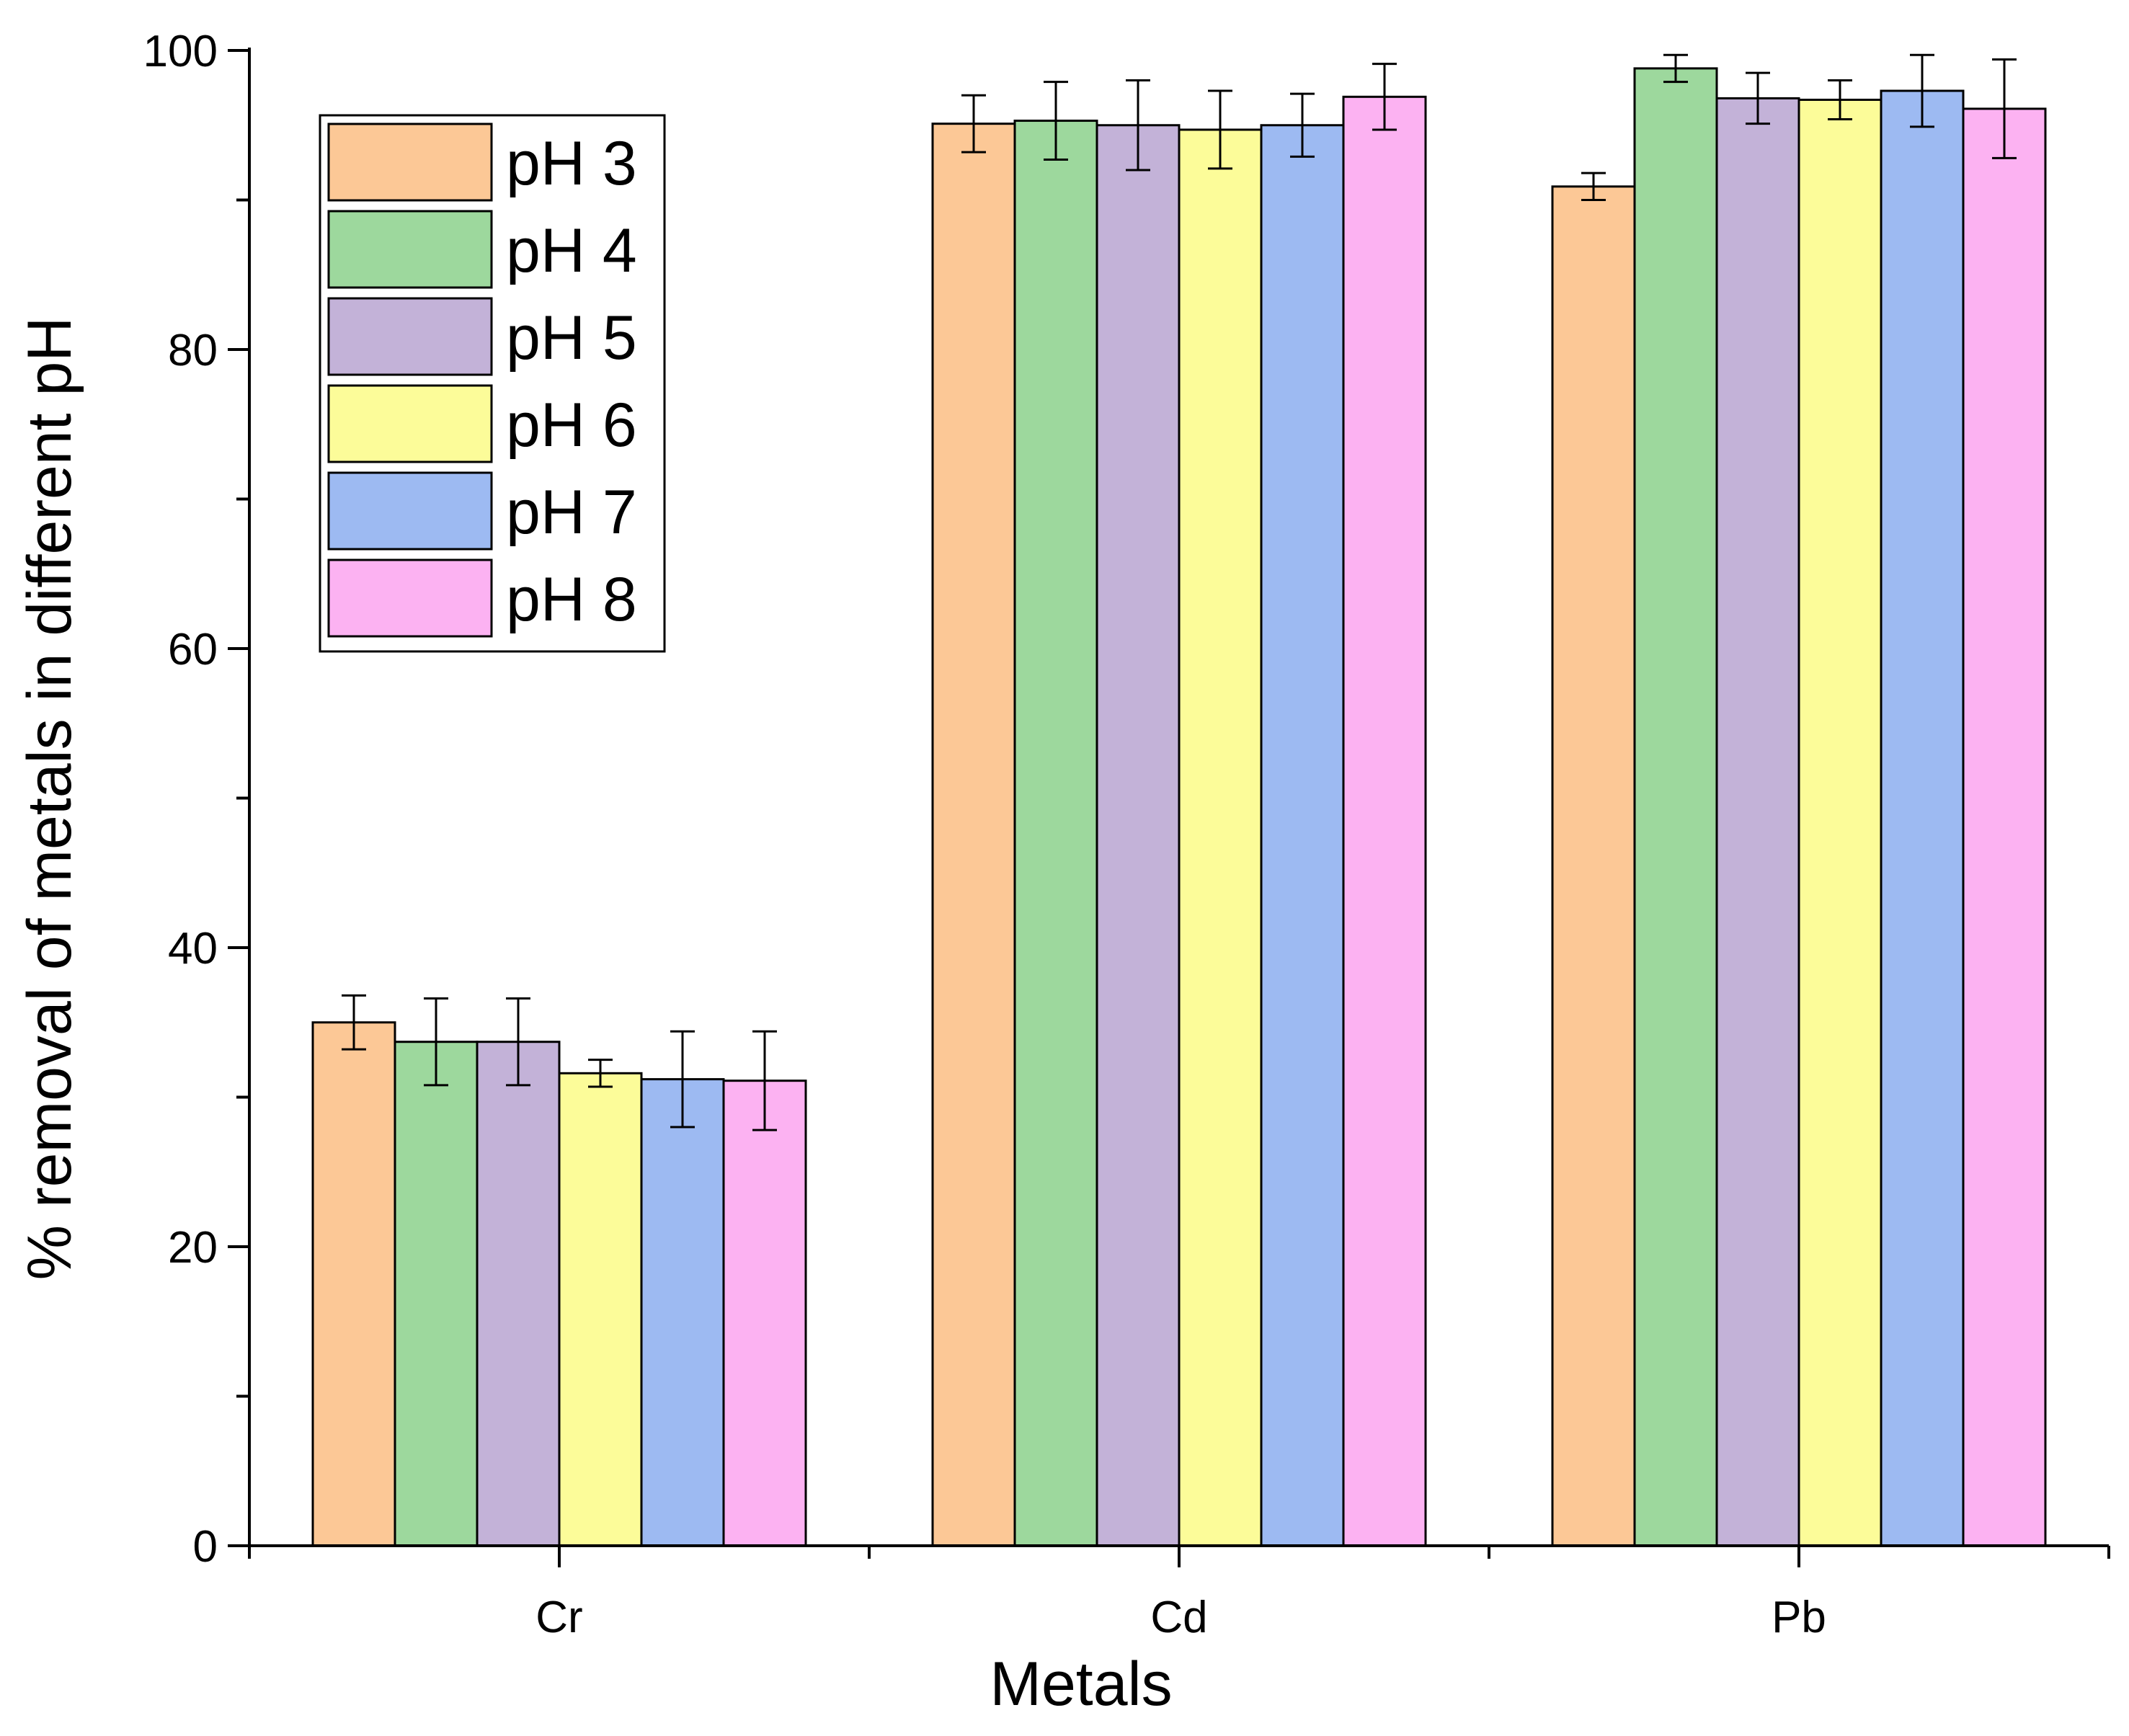 This screenshot has height=1736, width=2129. Describe the element at coordinates (1923, 818) in the screenshot. I see `bar-pb-ph7` at that location.